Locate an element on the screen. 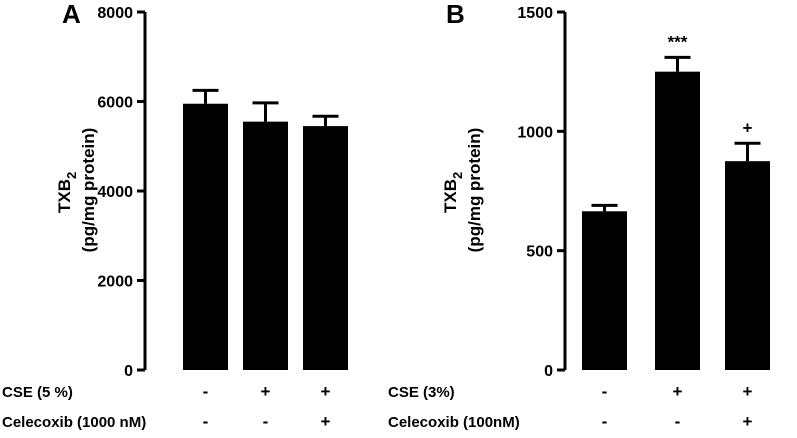 The width and height of the screenshot is (797, 438). panel-a-y-axis-label-line1: TXB is located at coordinates (64, 196).